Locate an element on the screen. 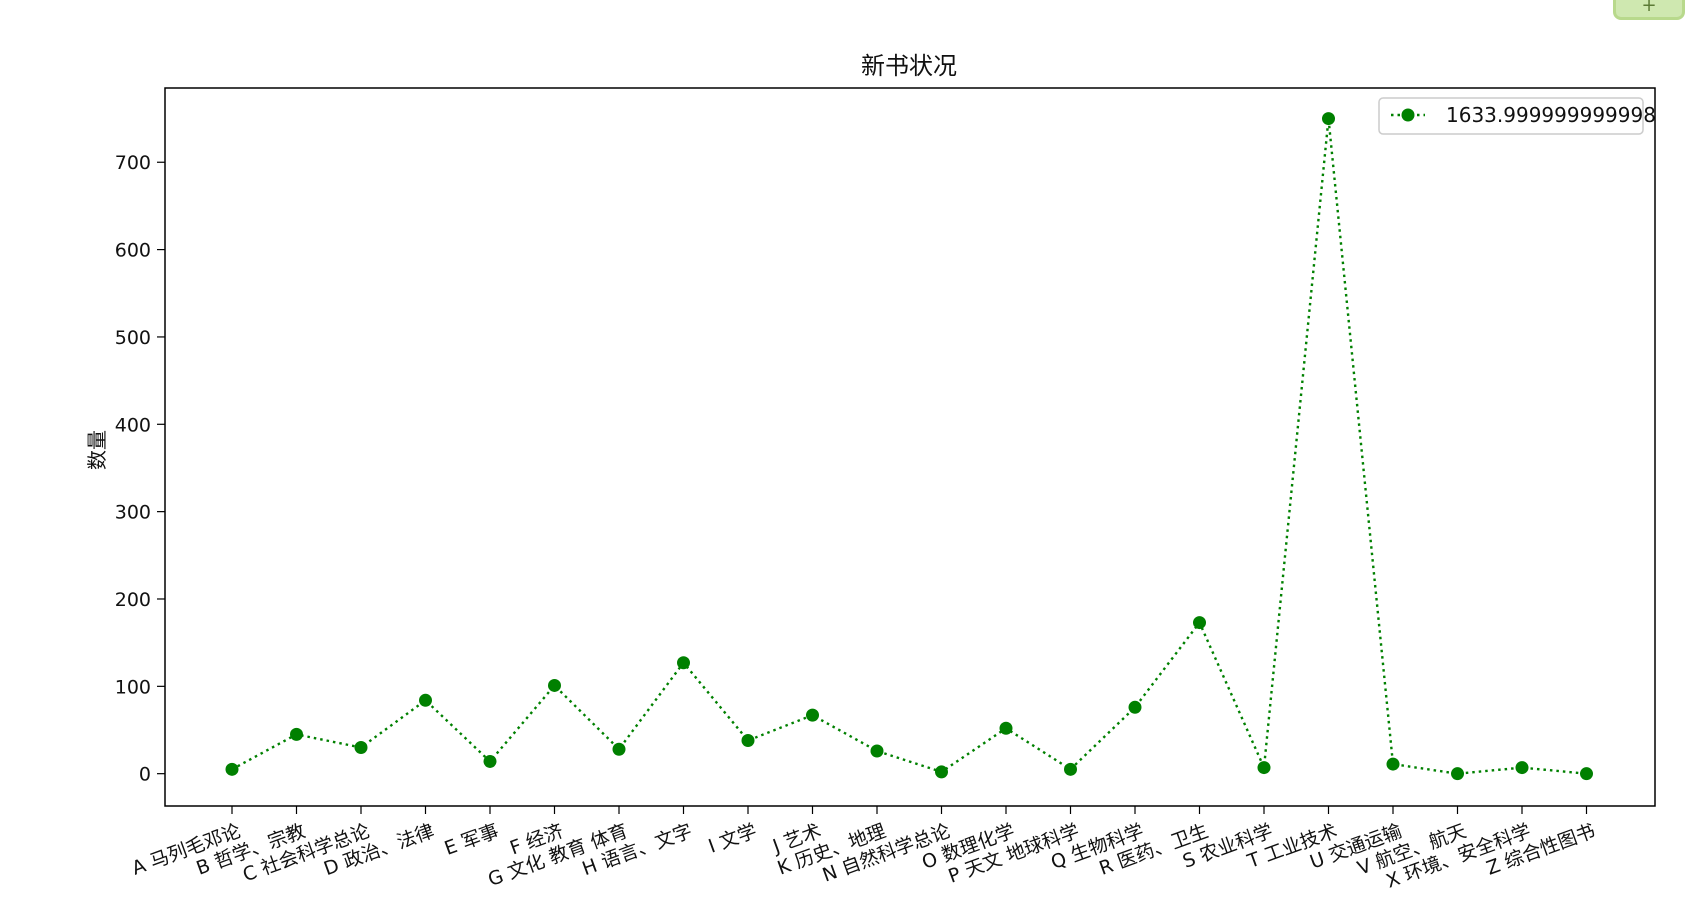 The image size is (1693, 902). legend-label: 1633.999999999998 is located at coordinates (1551, 115).